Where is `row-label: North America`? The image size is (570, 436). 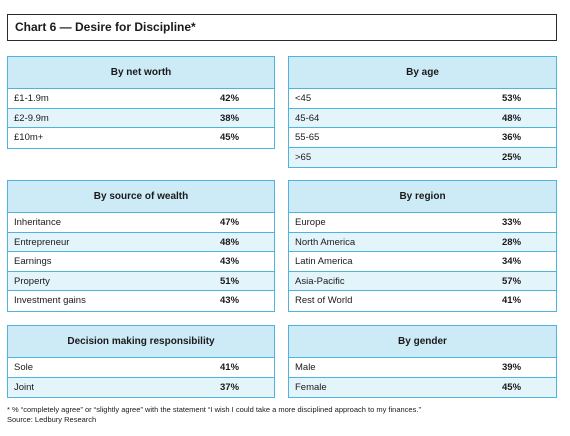 row-label: North America is located at coordinates (325, 242).